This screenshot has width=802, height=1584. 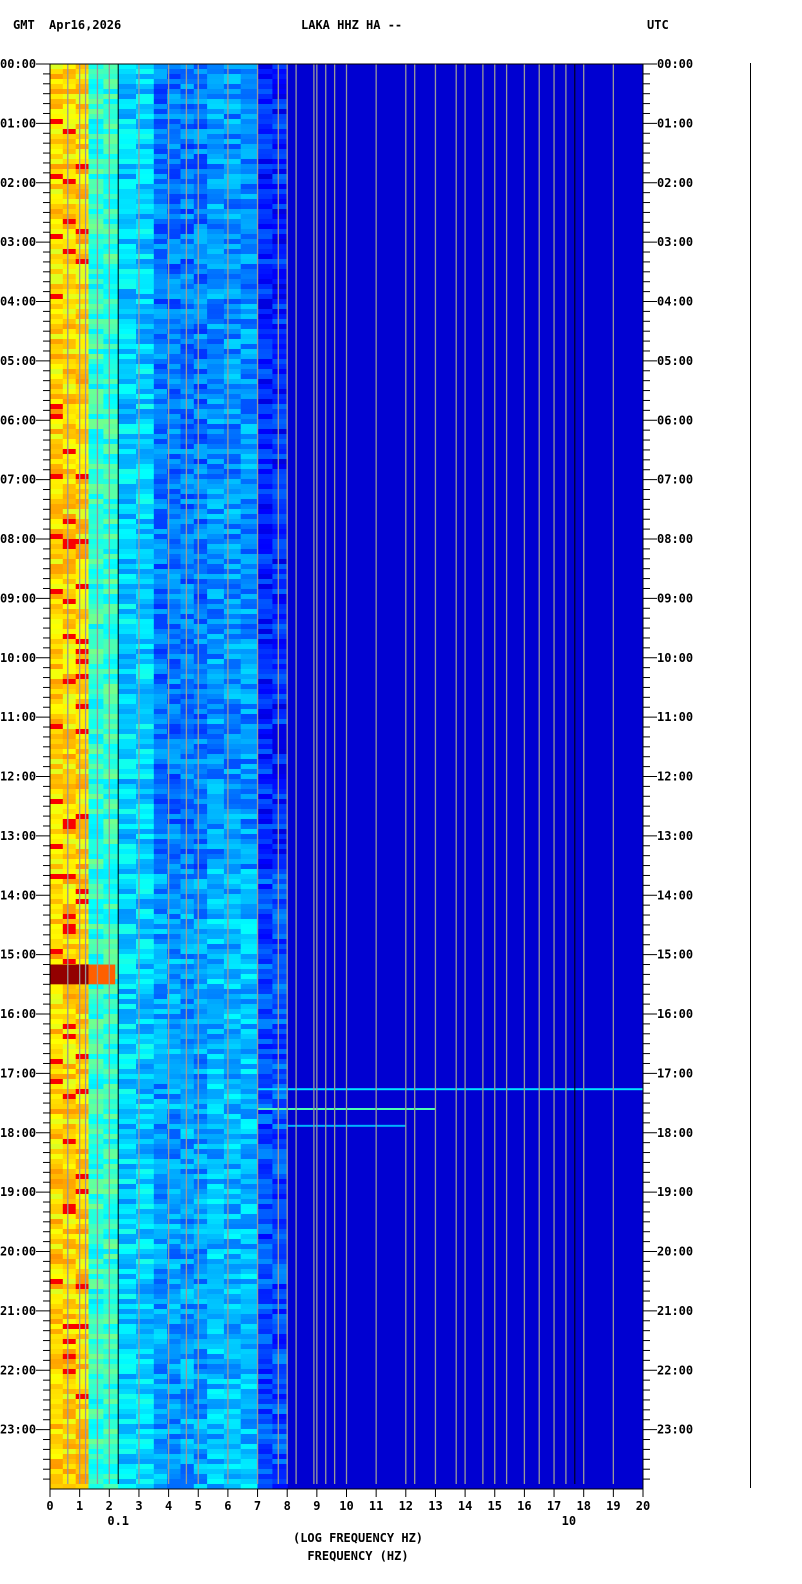 I want to click on timezone-left: GMT, so click(x=24, y=25).